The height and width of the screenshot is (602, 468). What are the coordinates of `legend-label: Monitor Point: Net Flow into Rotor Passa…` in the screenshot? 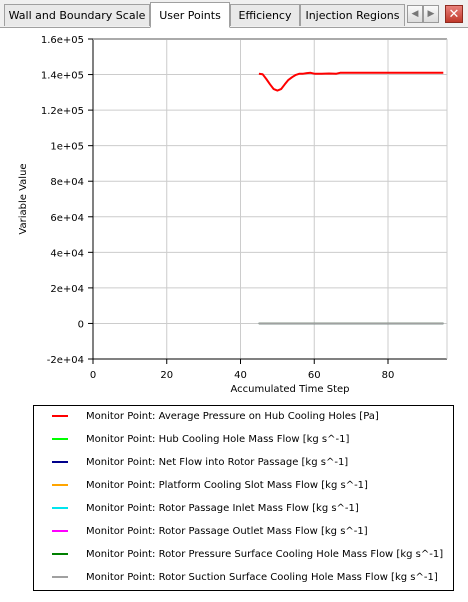 It's located at (217, 462).